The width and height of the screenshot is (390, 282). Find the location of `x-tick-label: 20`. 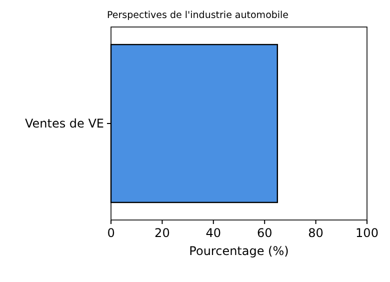

x-tick-label: 20 is located at coordinates (162, 233).